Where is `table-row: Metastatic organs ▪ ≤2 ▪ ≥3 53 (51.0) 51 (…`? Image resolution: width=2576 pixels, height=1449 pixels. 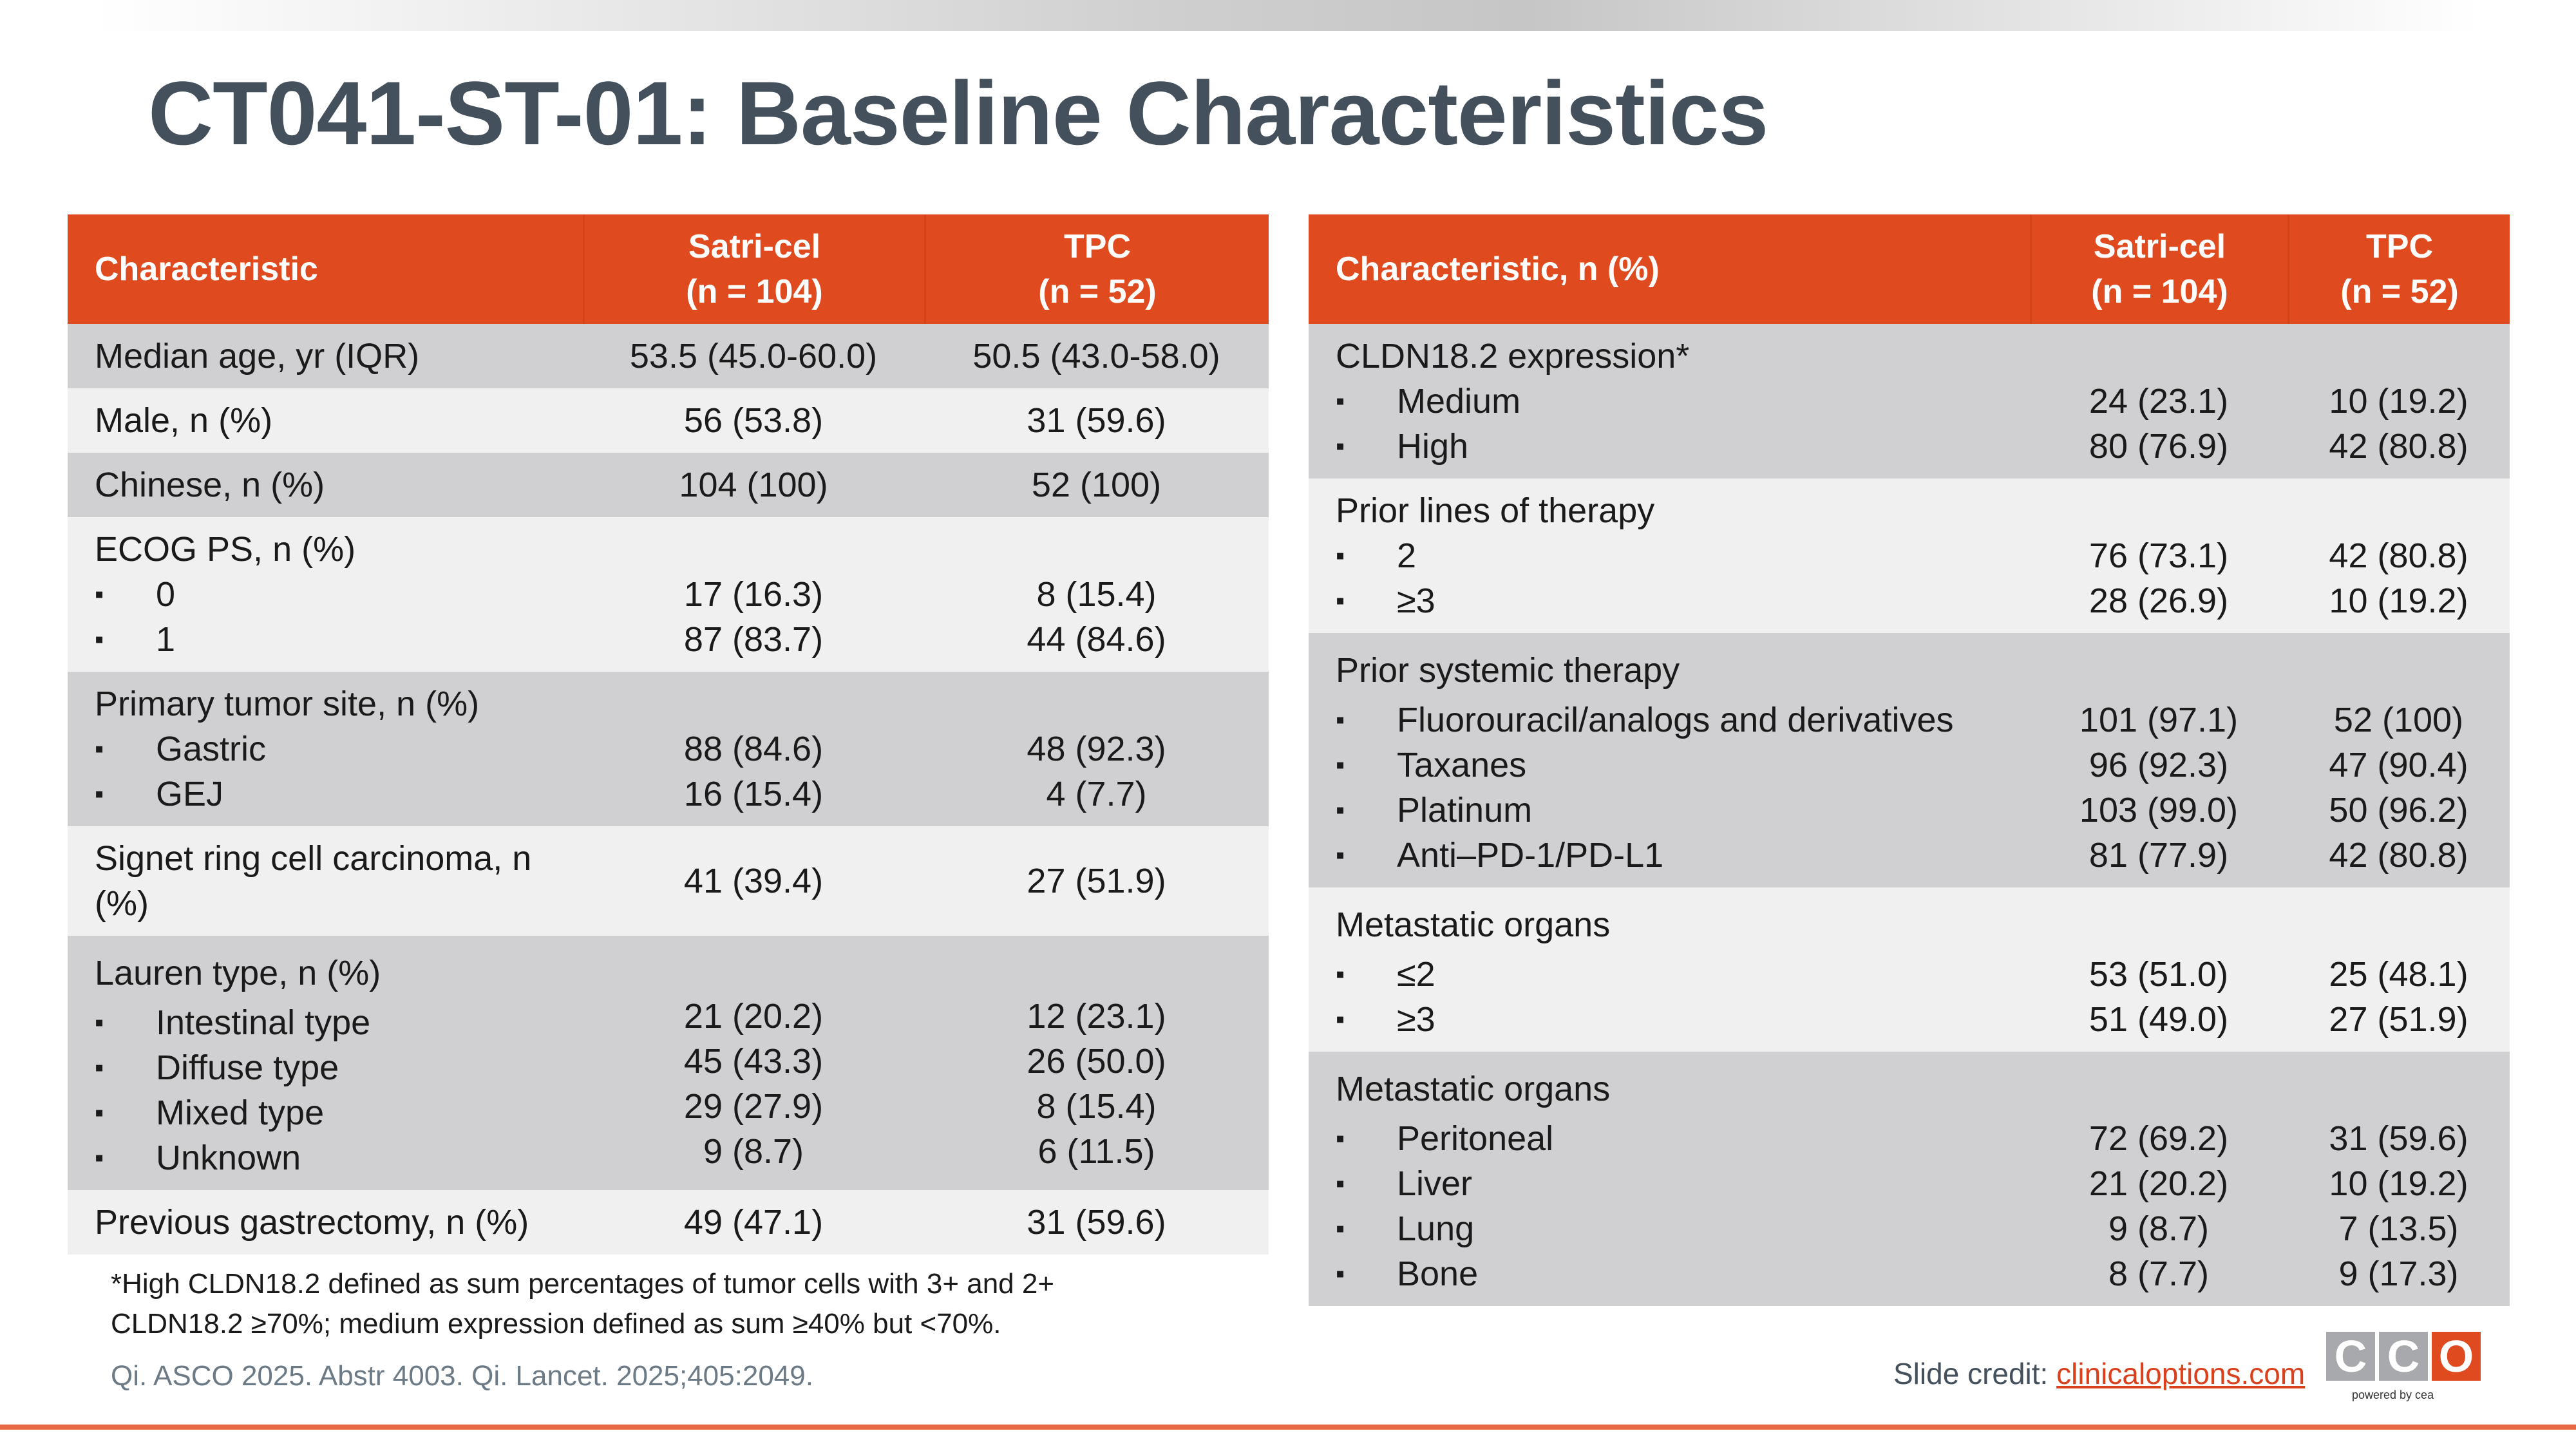
table-row: Metastatic organs ▪ ≤2 ▪ ≥3 53 (51.0) 51 (… is located at coordinates (1909, 970).